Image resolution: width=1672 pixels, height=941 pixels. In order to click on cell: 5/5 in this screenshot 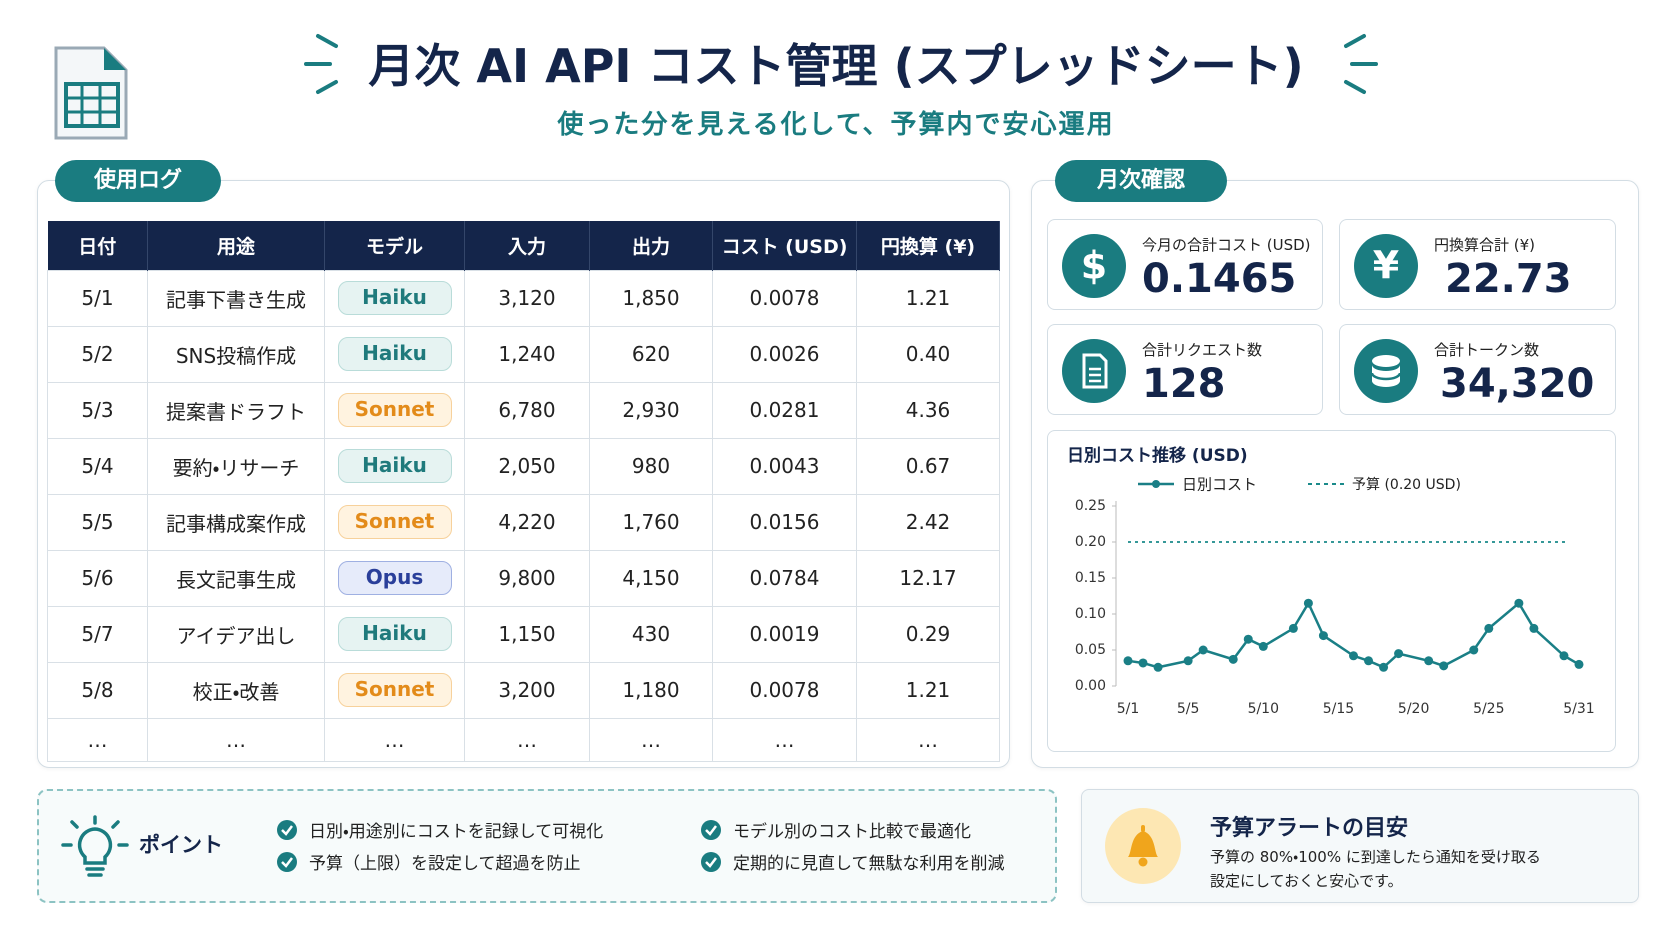, I will do `click(97, 522)`.